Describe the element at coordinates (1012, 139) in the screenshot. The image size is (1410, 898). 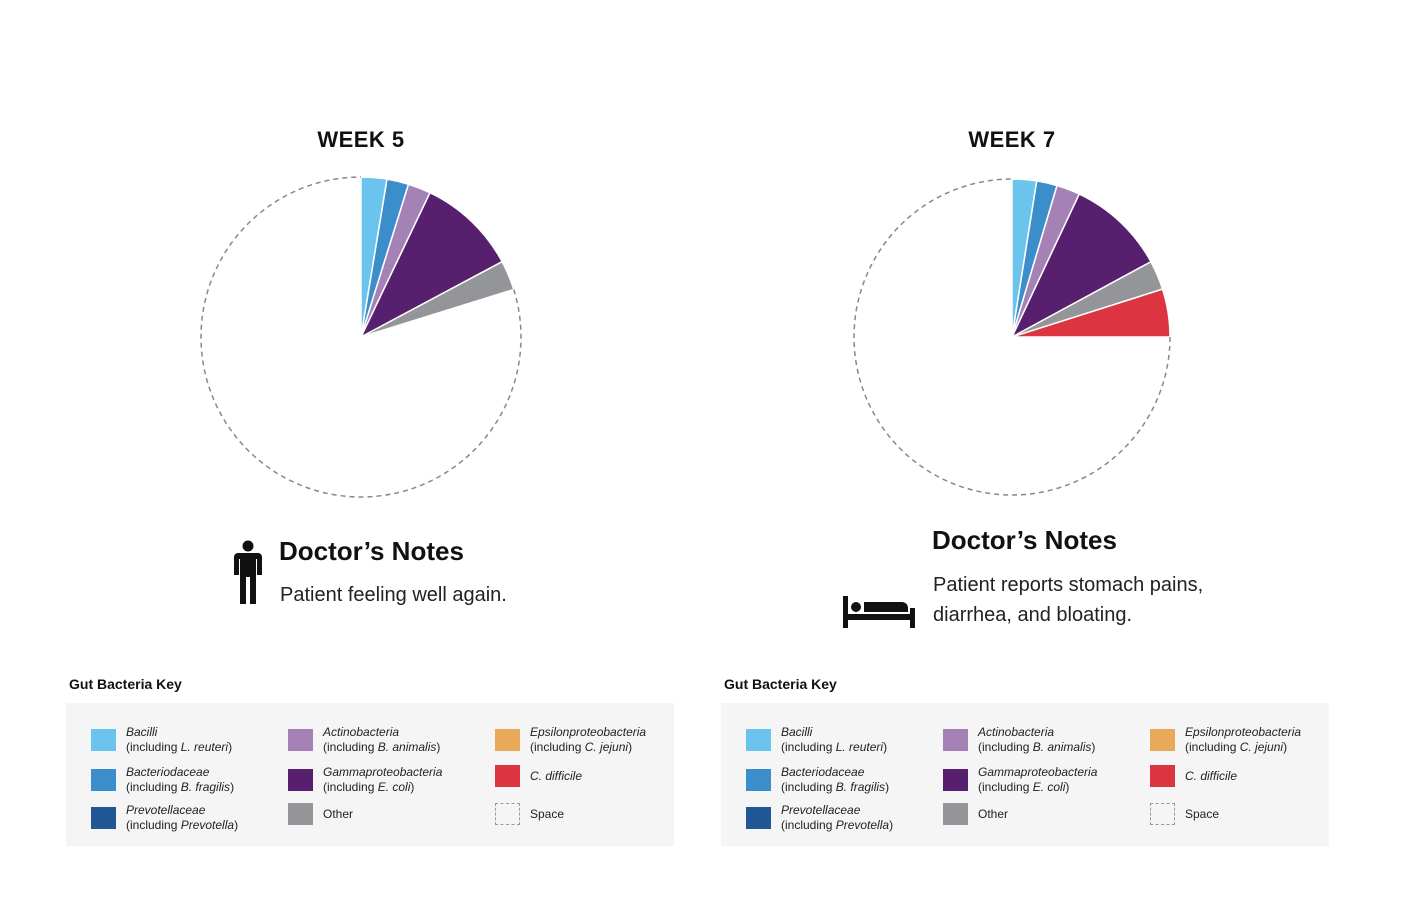
I see `week7-title: WEEK 7` at that location.